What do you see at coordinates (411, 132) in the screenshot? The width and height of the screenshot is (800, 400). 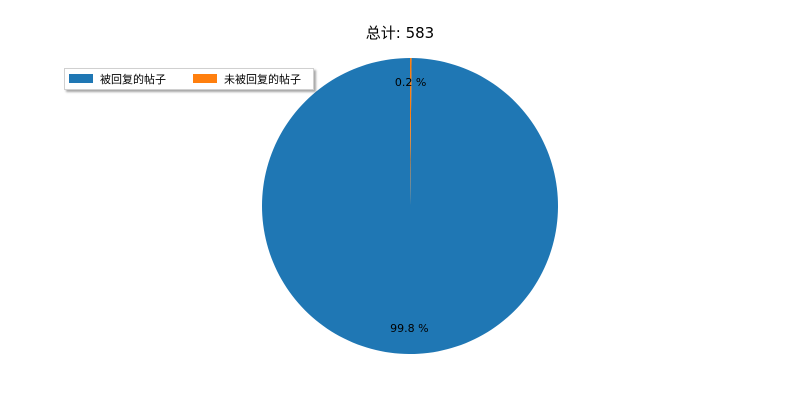 I see `pie-slice-unreplied` at bounding box center [411, 132].